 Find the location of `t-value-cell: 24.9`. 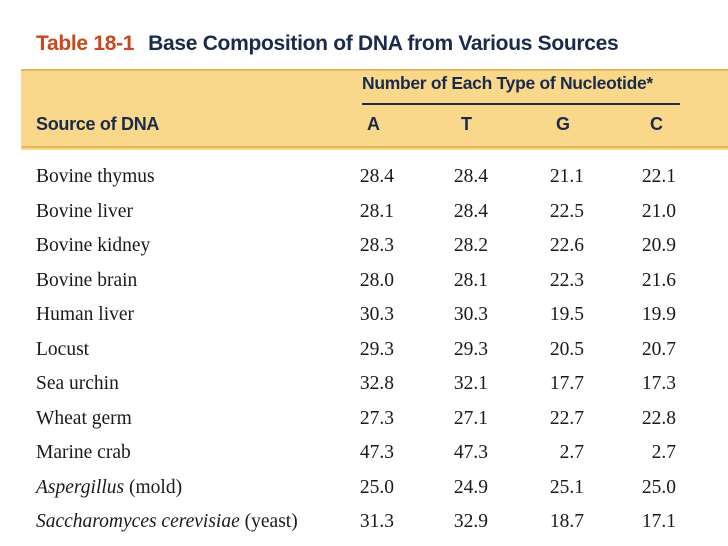

t-value-cell: 24.9 is located at coordinates (470, 487).